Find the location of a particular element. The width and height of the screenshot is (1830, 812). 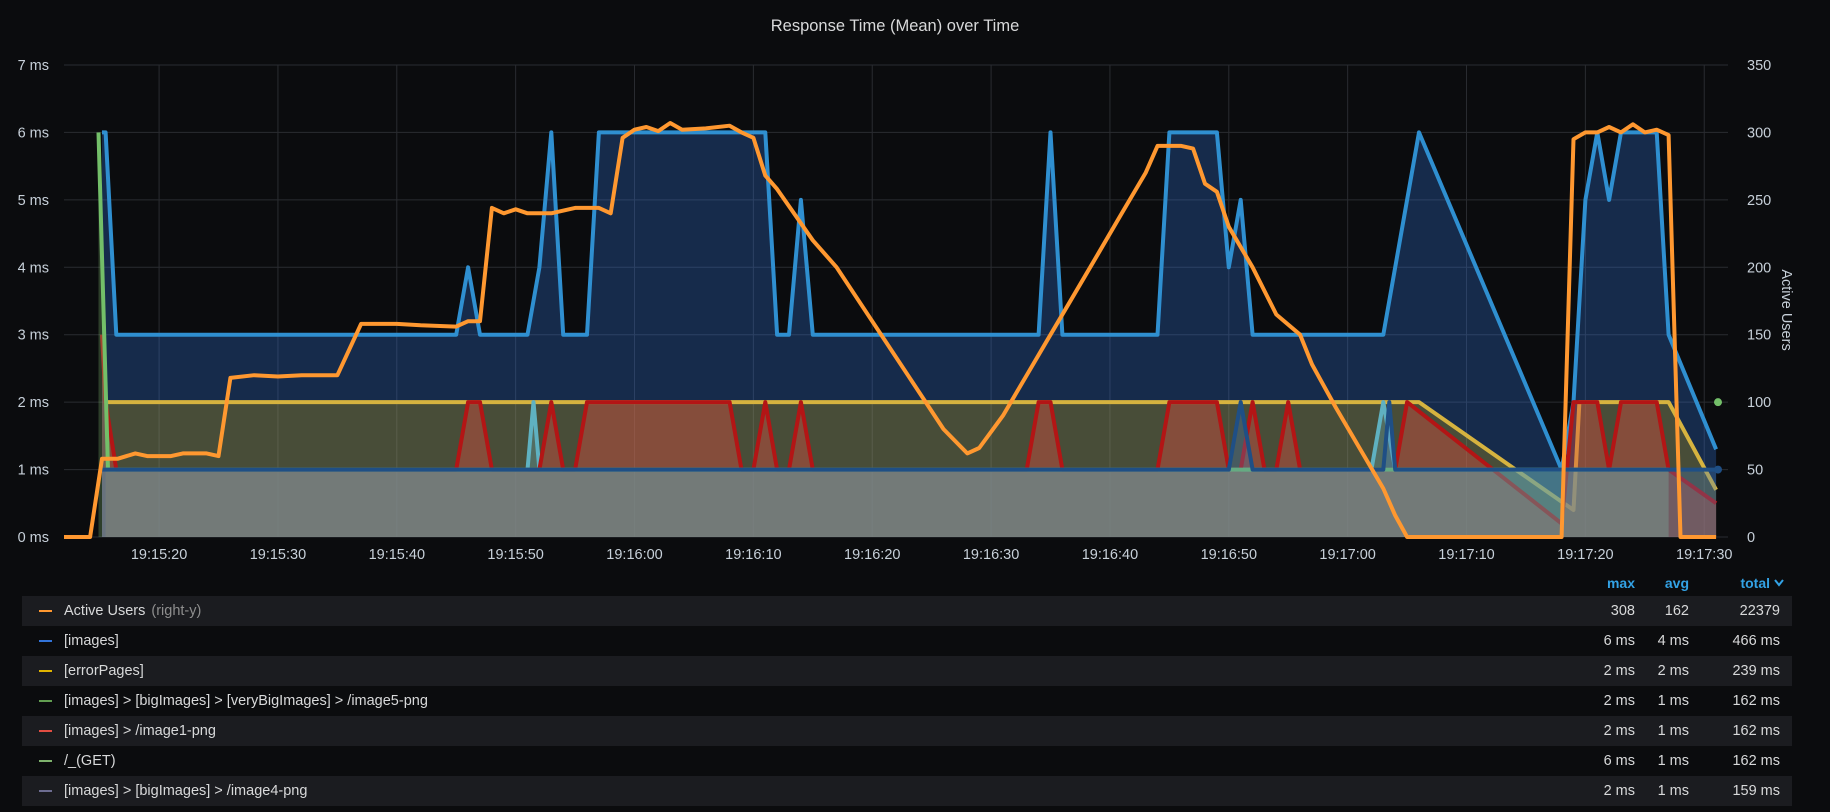

legend-total: 466 ms is located at coordinates (1756, 641).